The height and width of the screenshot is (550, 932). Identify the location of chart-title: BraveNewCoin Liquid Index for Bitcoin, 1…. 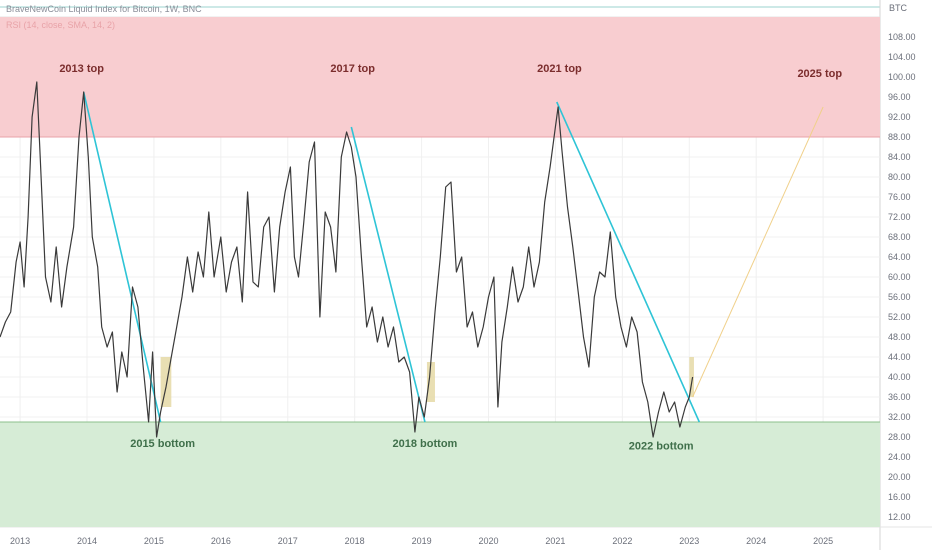
(104, 9).